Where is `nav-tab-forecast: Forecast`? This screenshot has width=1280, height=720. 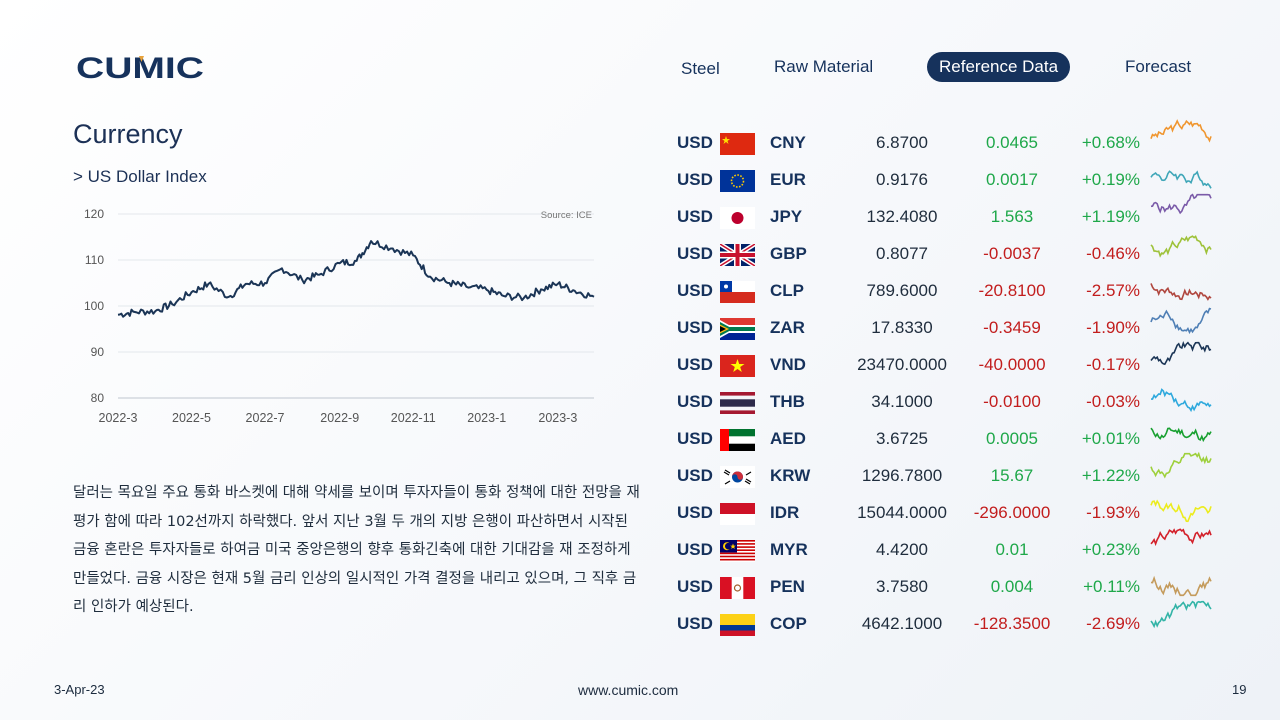
nav-tab-forecast: Forecast is located at coordinates (1158, 66).